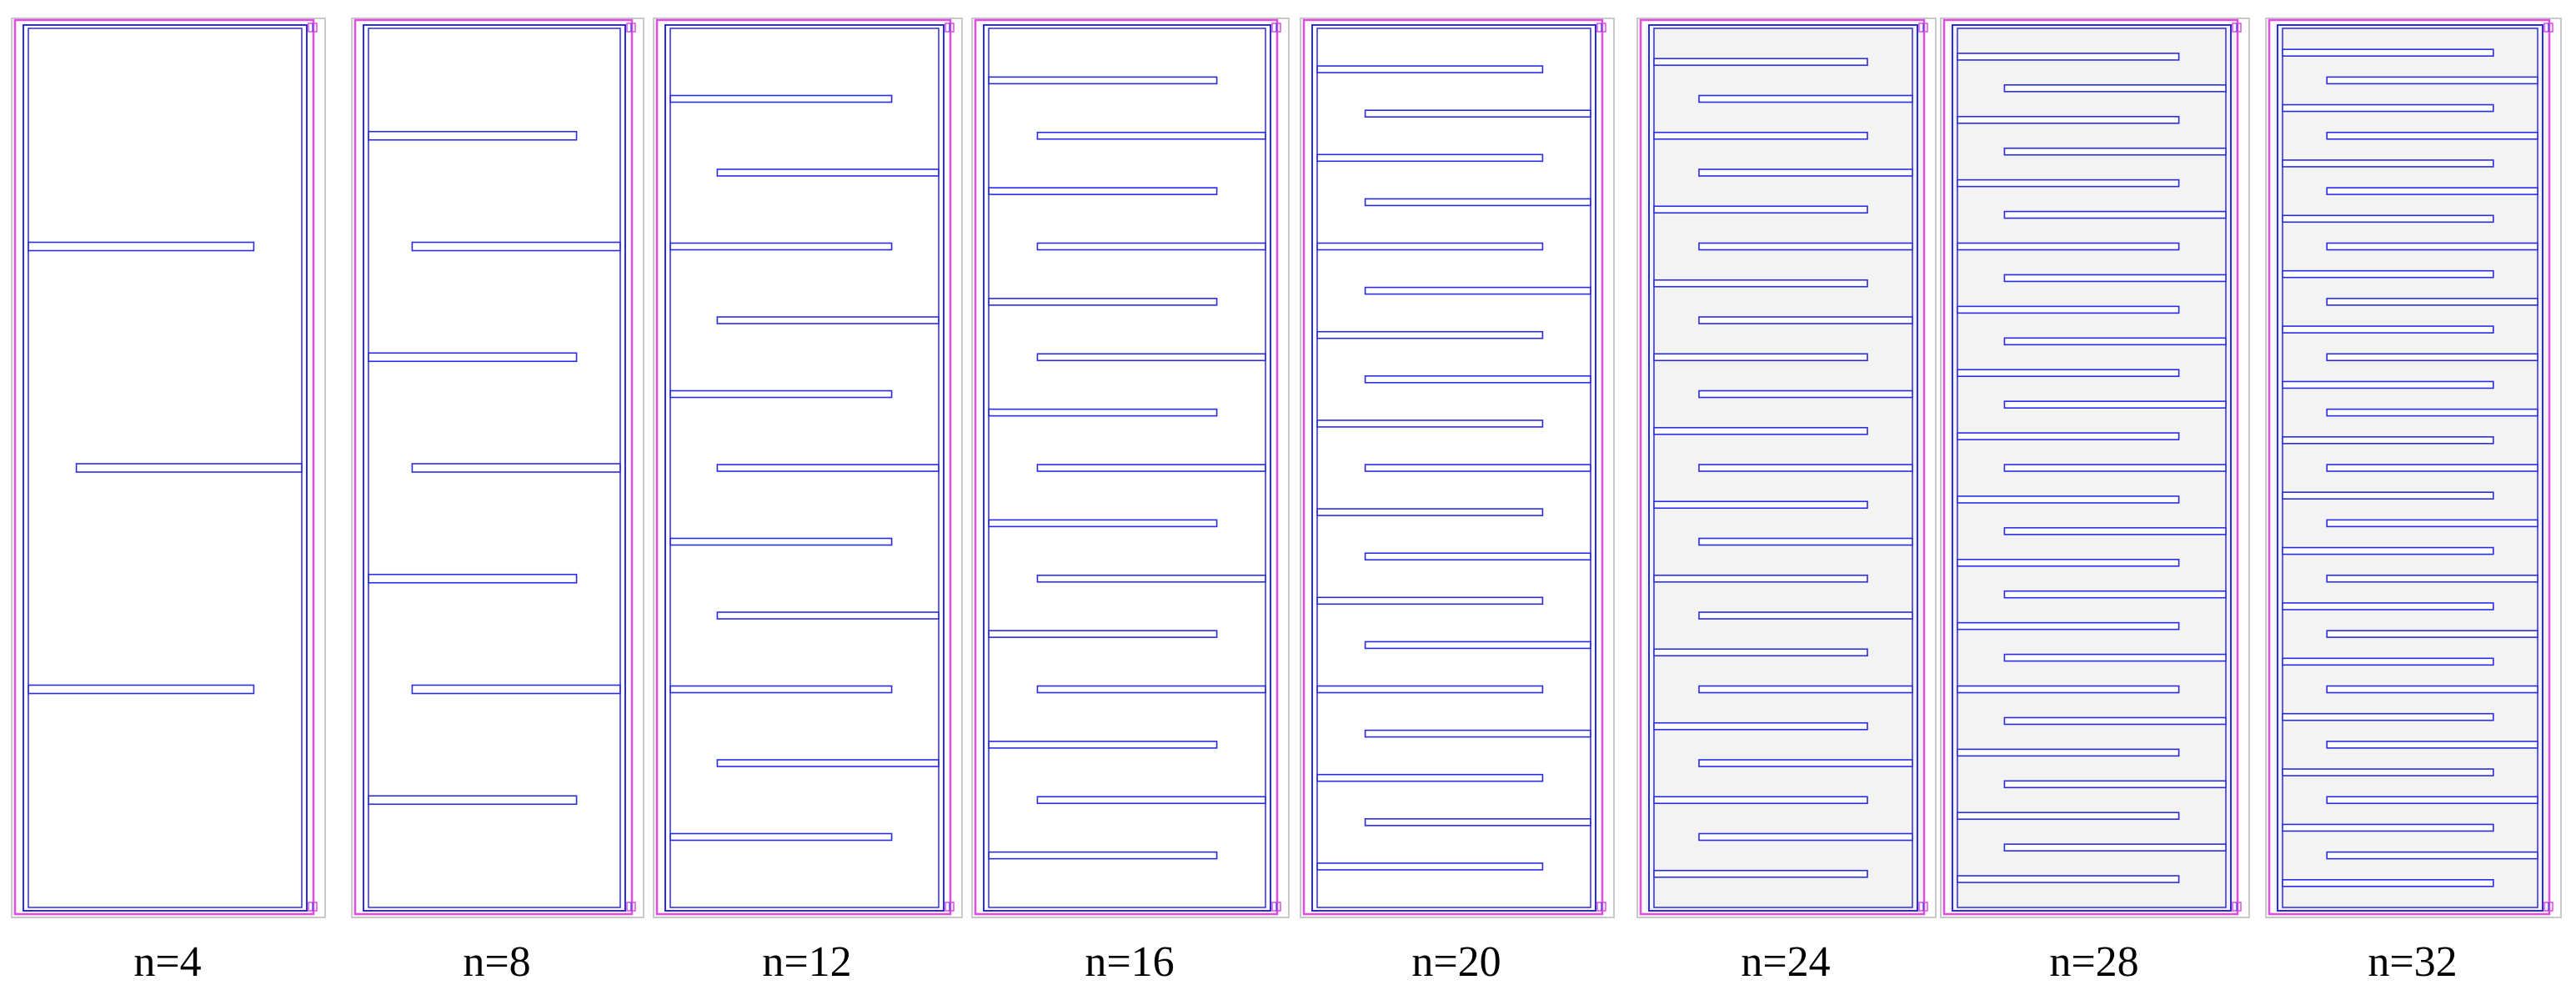 The image size is (2576, 990). I want to click on panel-label-n16: n=16, so click(1129, 962).